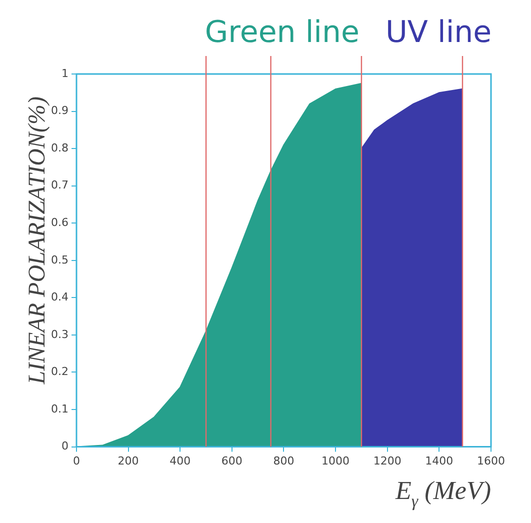 Image resolution: width=531 pixels, height=523 pixels. I want to click on series-label: Green line, so click(282, 32).